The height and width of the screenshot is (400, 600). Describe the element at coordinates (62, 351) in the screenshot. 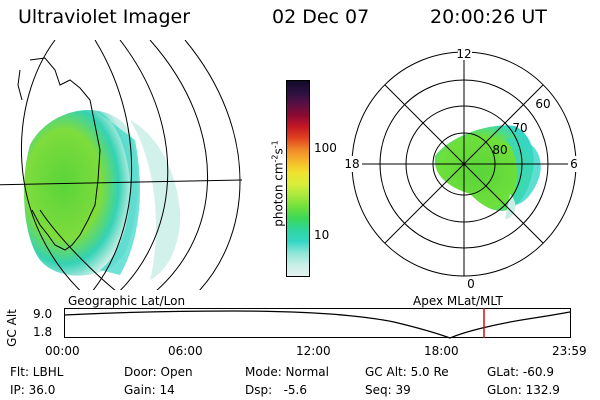

I see `timeline-tick-0000: 00:00` at that location.